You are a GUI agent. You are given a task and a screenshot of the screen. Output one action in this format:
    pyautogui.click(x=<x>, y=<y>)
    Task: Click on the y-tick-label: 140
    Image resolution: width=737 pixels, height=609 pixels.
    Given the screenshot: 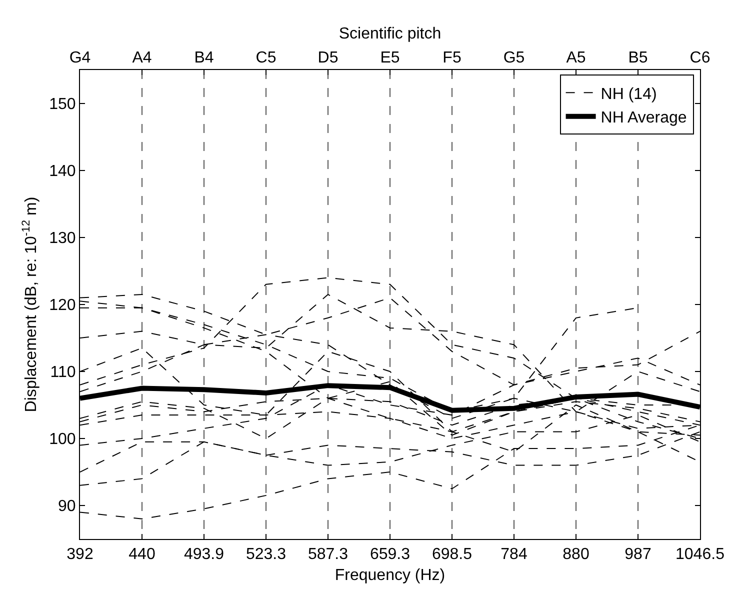 What is the action you would take?
    pyautogui.click(x=62, y=171)
    